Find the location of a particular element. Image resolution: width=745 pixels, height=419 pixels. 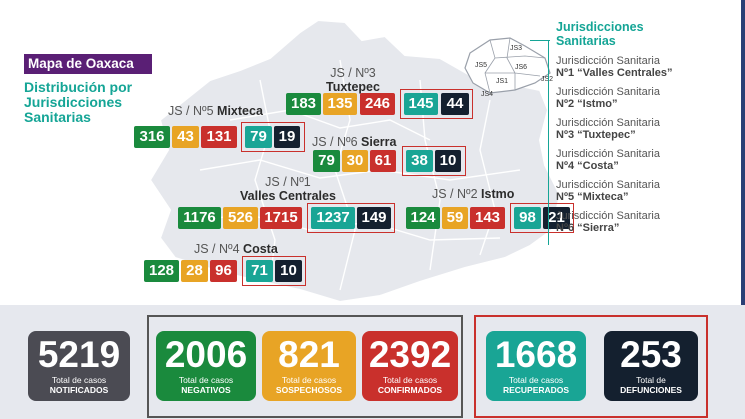

valles-defunciones: 149 is located at coordinates (374, 218).